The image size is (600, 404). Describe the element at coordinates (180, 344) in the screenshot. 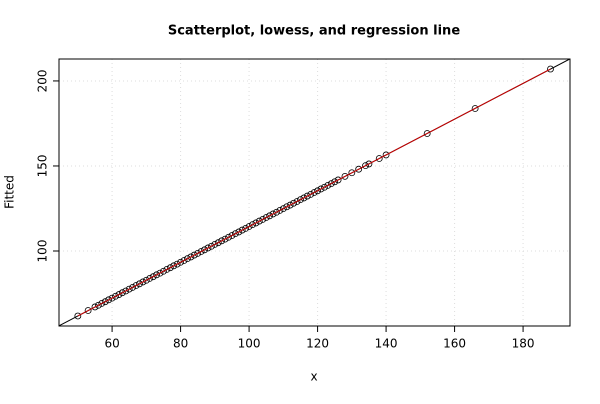

I see `x-tick-label: 80` at that location.